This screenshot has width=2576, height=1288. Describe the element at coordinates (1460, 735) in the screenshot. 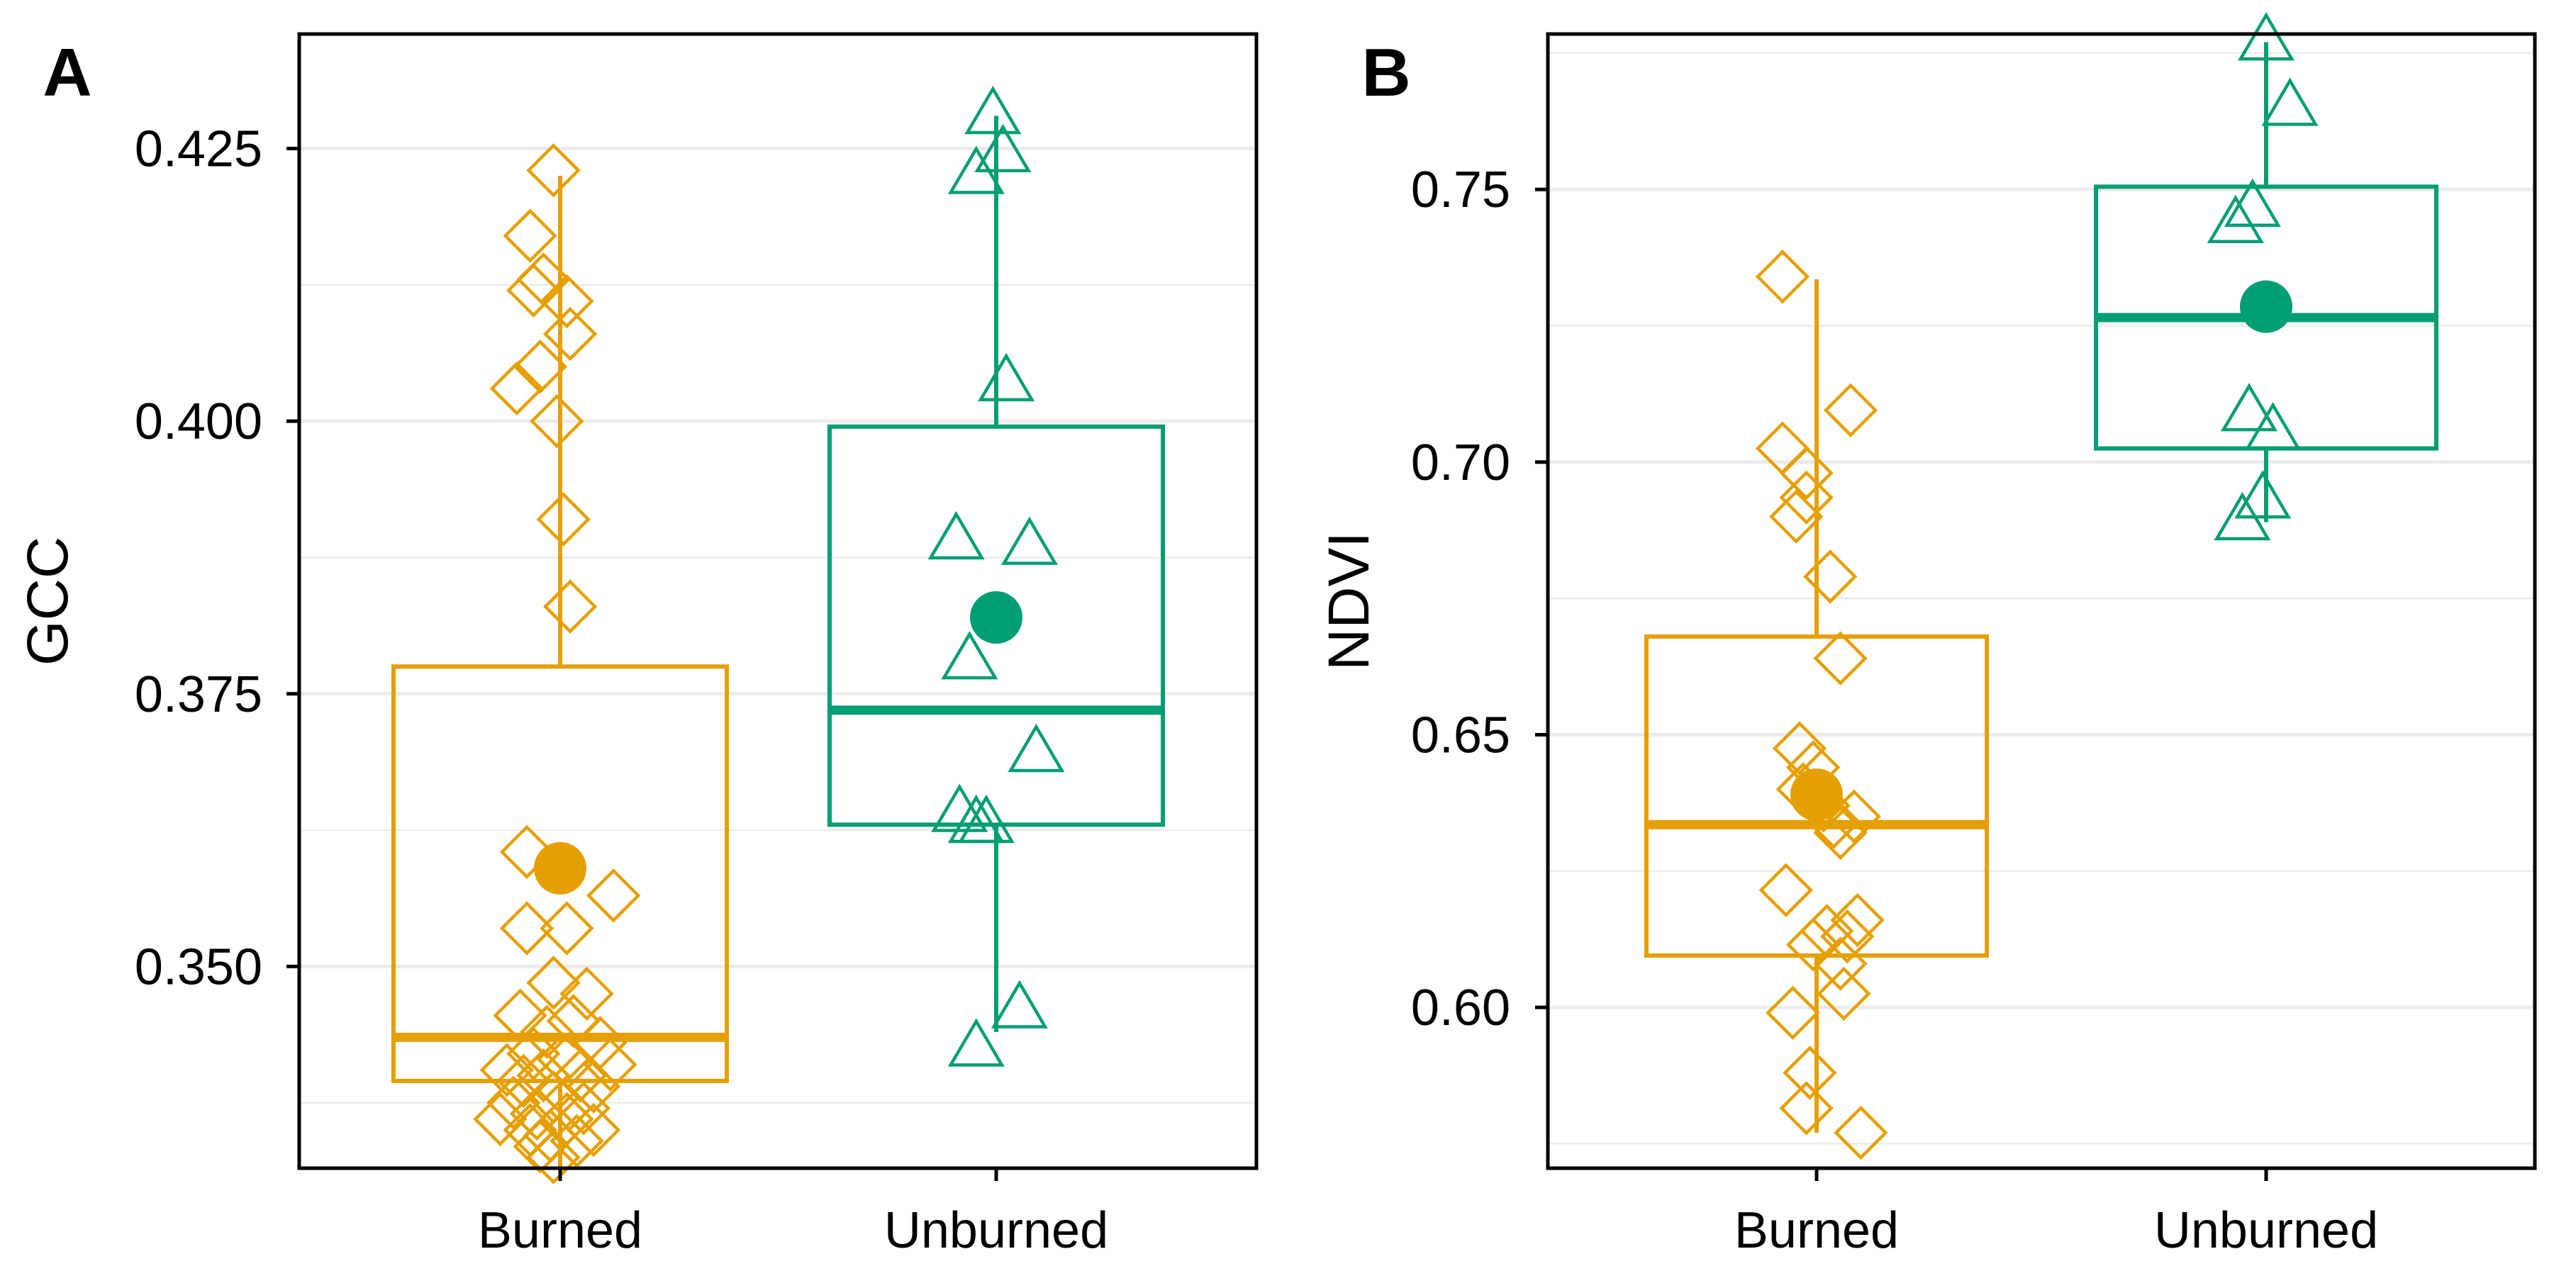

I see `y-tick-label: 0.65` at that location.